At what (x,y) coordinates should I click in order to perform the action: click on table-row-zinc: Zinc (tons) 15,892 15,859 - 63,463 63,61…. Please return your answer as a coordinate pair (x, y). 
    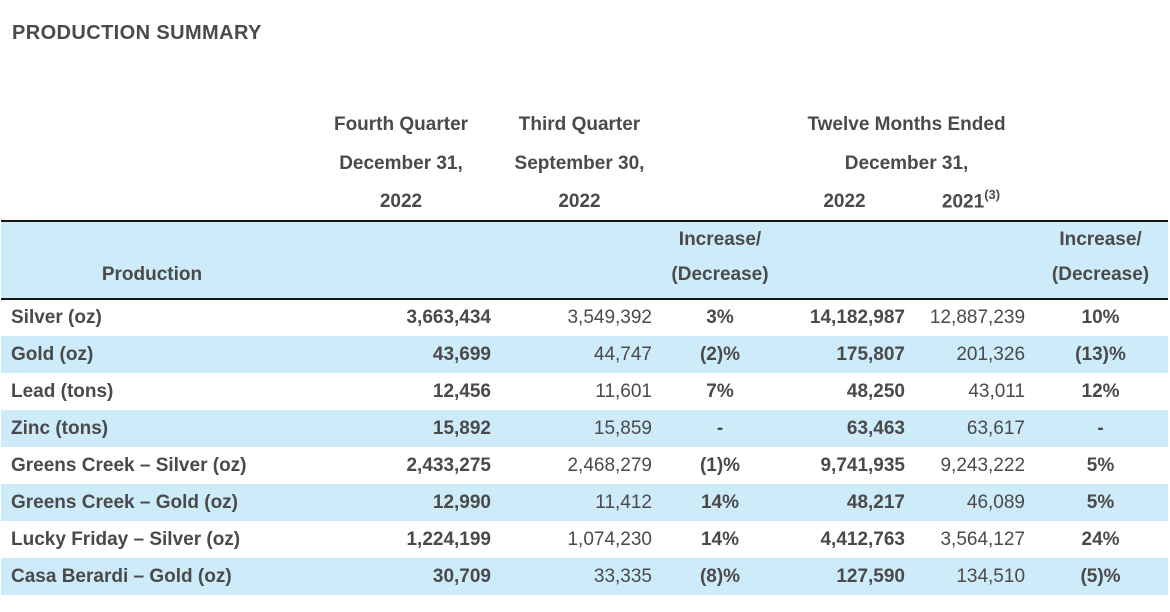
    Looking at the image, I should click on (585, 428).